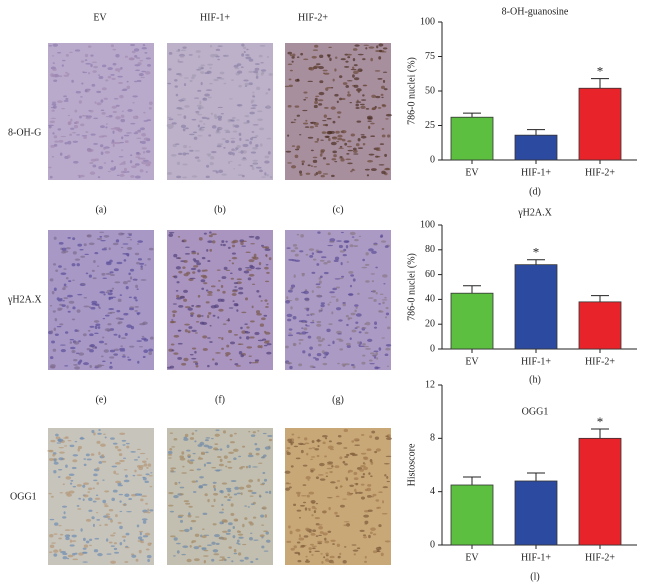 The height and width of the screenshot is (588, 664). What do you see at coordinates (430, 56) in the screenshot?
I see `y-tick-label: 75` at bounding box center [430, 56].